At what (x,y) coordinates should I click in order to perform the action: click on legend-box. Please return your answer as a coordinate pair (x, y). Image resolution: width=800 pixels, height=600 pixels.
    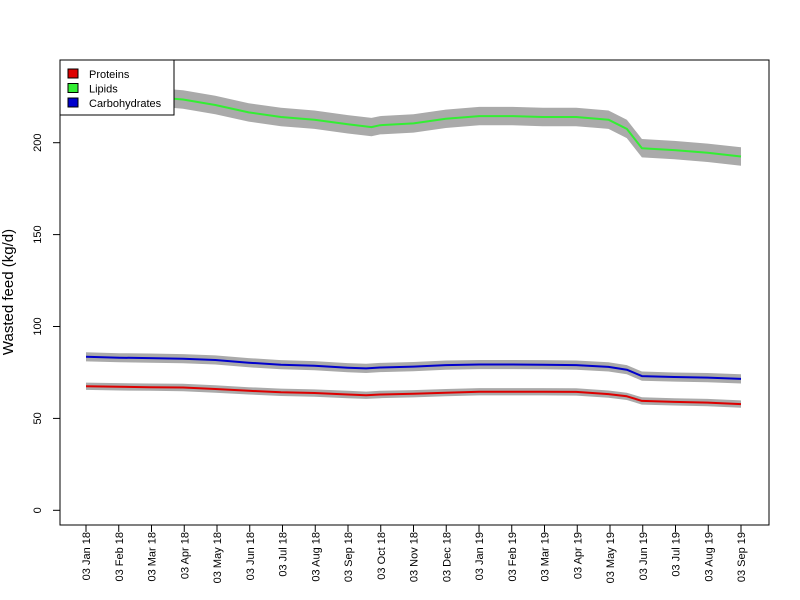
    Looking at the image, I should click on (117, 87).